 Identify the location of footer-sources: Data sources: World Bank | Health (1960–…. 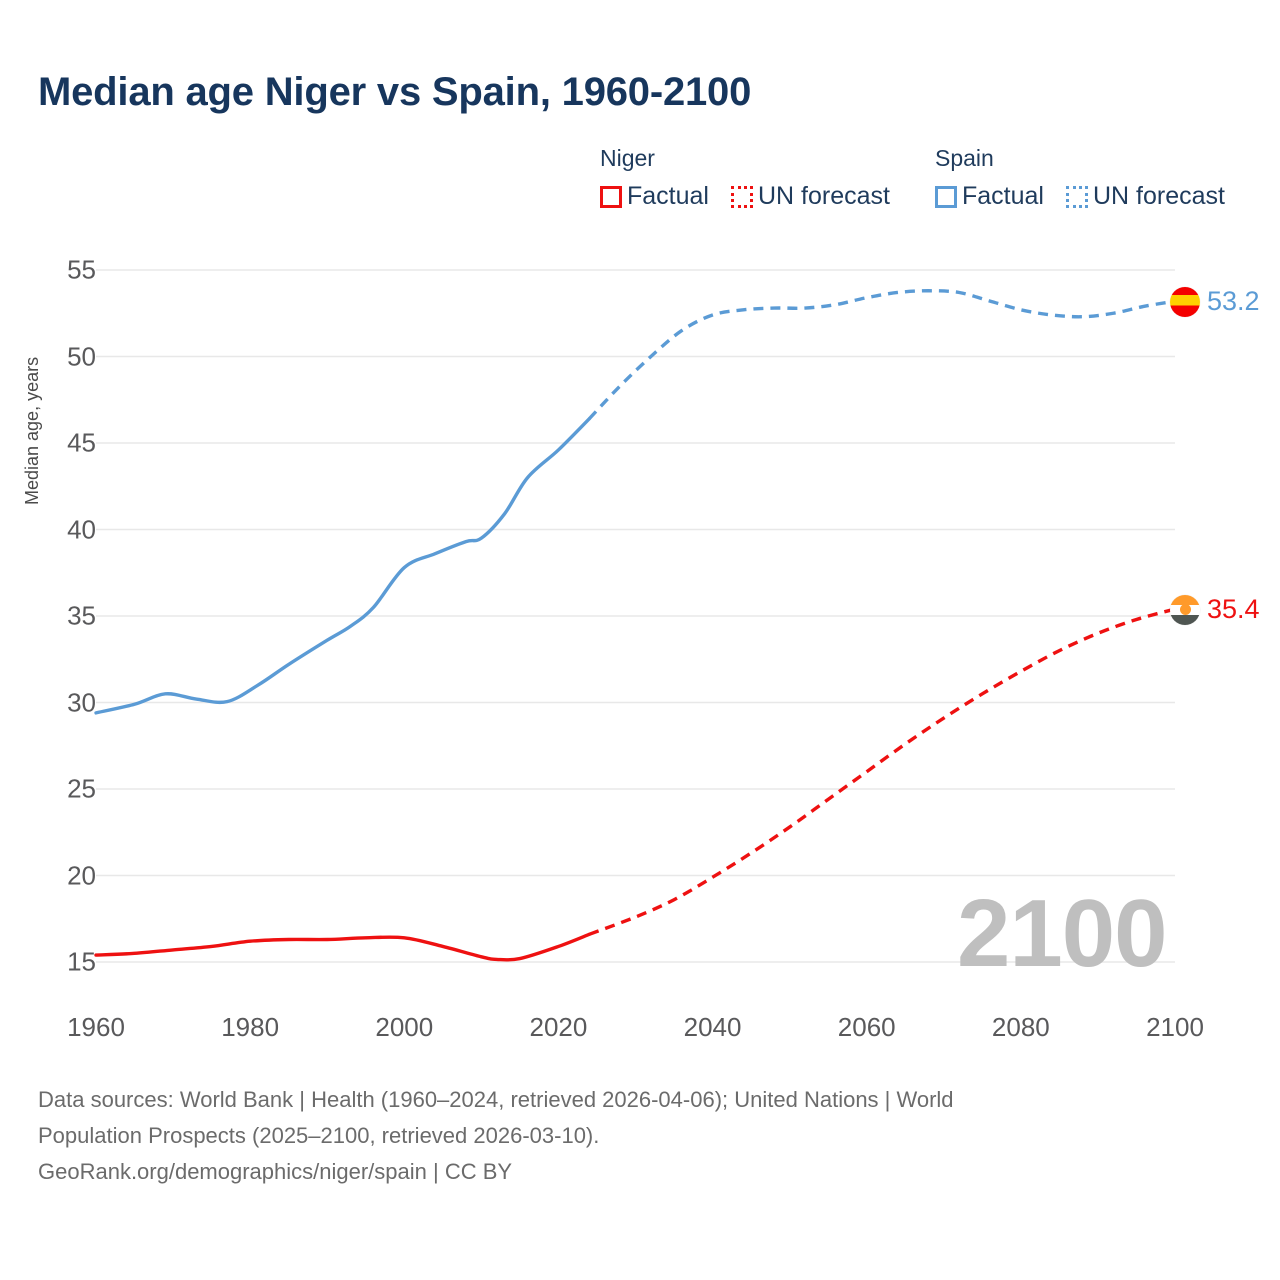
(618, 1136).